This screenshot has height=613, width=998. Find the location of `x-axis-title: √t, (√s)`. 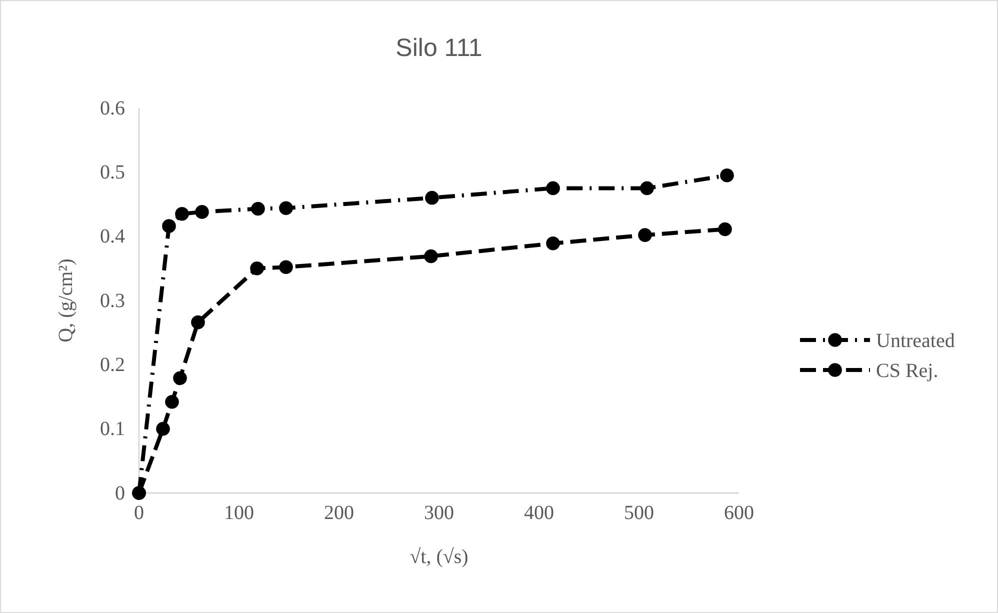

x-axis-title: √t, (√s) is located at coordinates (439, 557).